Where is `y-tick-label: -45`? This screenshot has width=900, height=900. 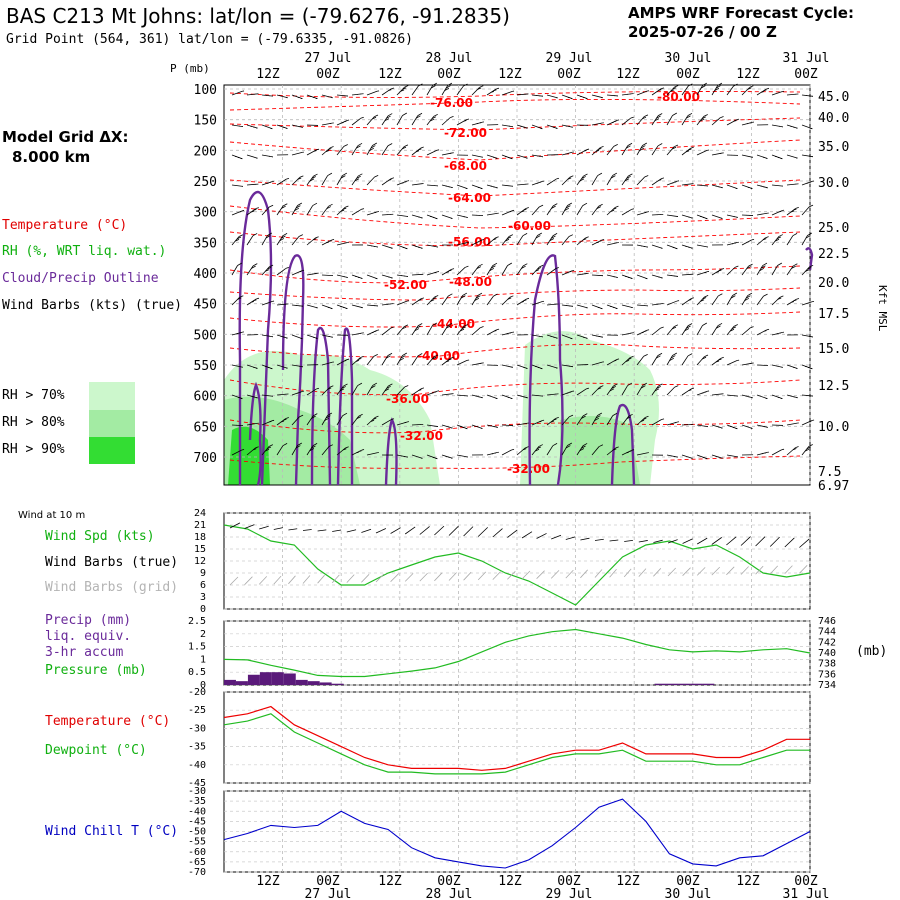
y-tick-label: -45 is located at coordinates (197, 783).